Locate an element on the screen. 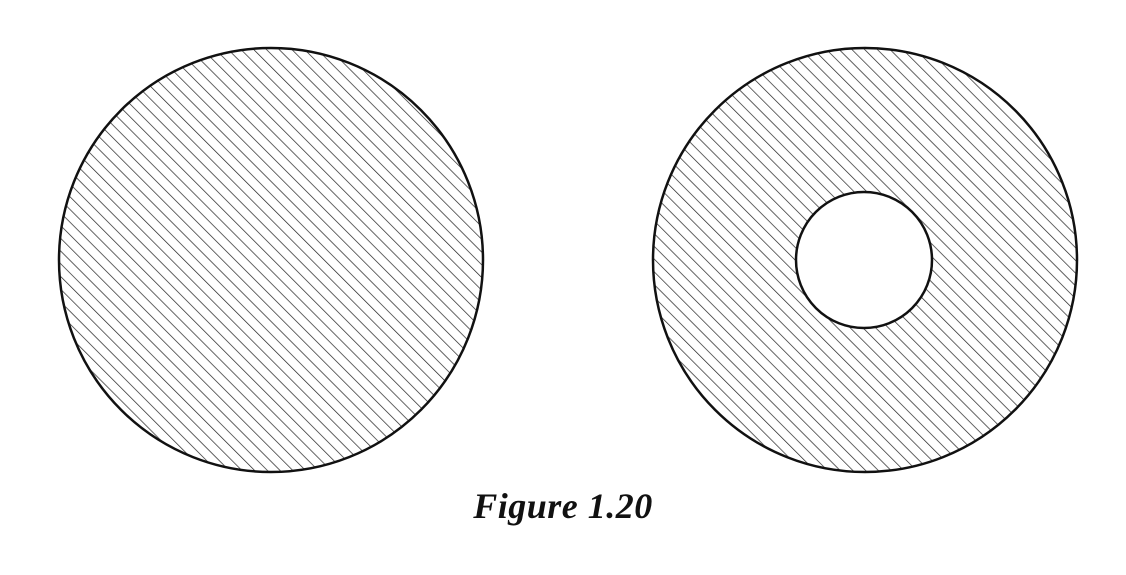 This screenshot has width=1126, height=575. annulus-hole is located at coordinates (864, 260).